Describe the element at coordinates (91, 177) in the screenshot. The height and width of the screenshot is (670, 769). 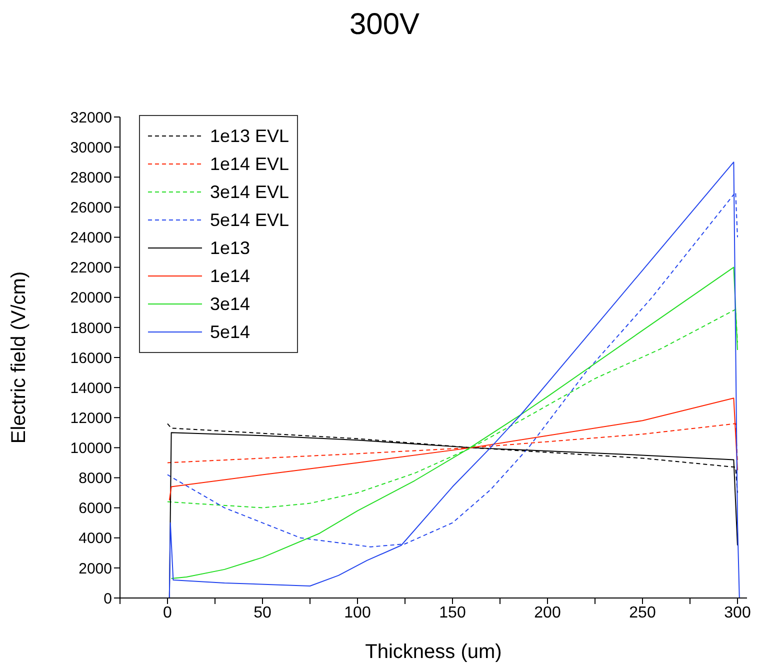
I see `y-tick-label: 28000` at that location.